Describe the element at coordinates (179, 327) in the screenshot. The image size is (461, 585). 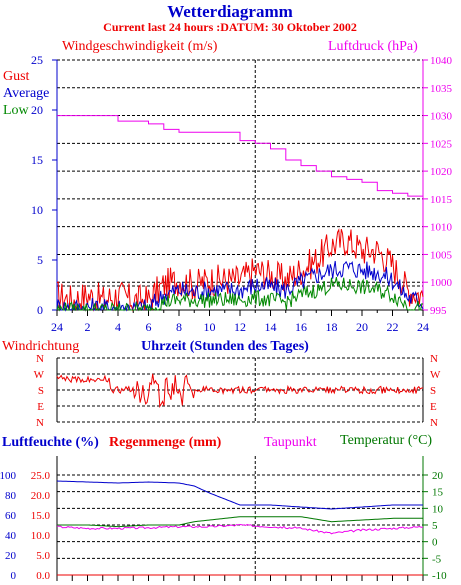
I see `wind-x-tick-label: 8` at that location.